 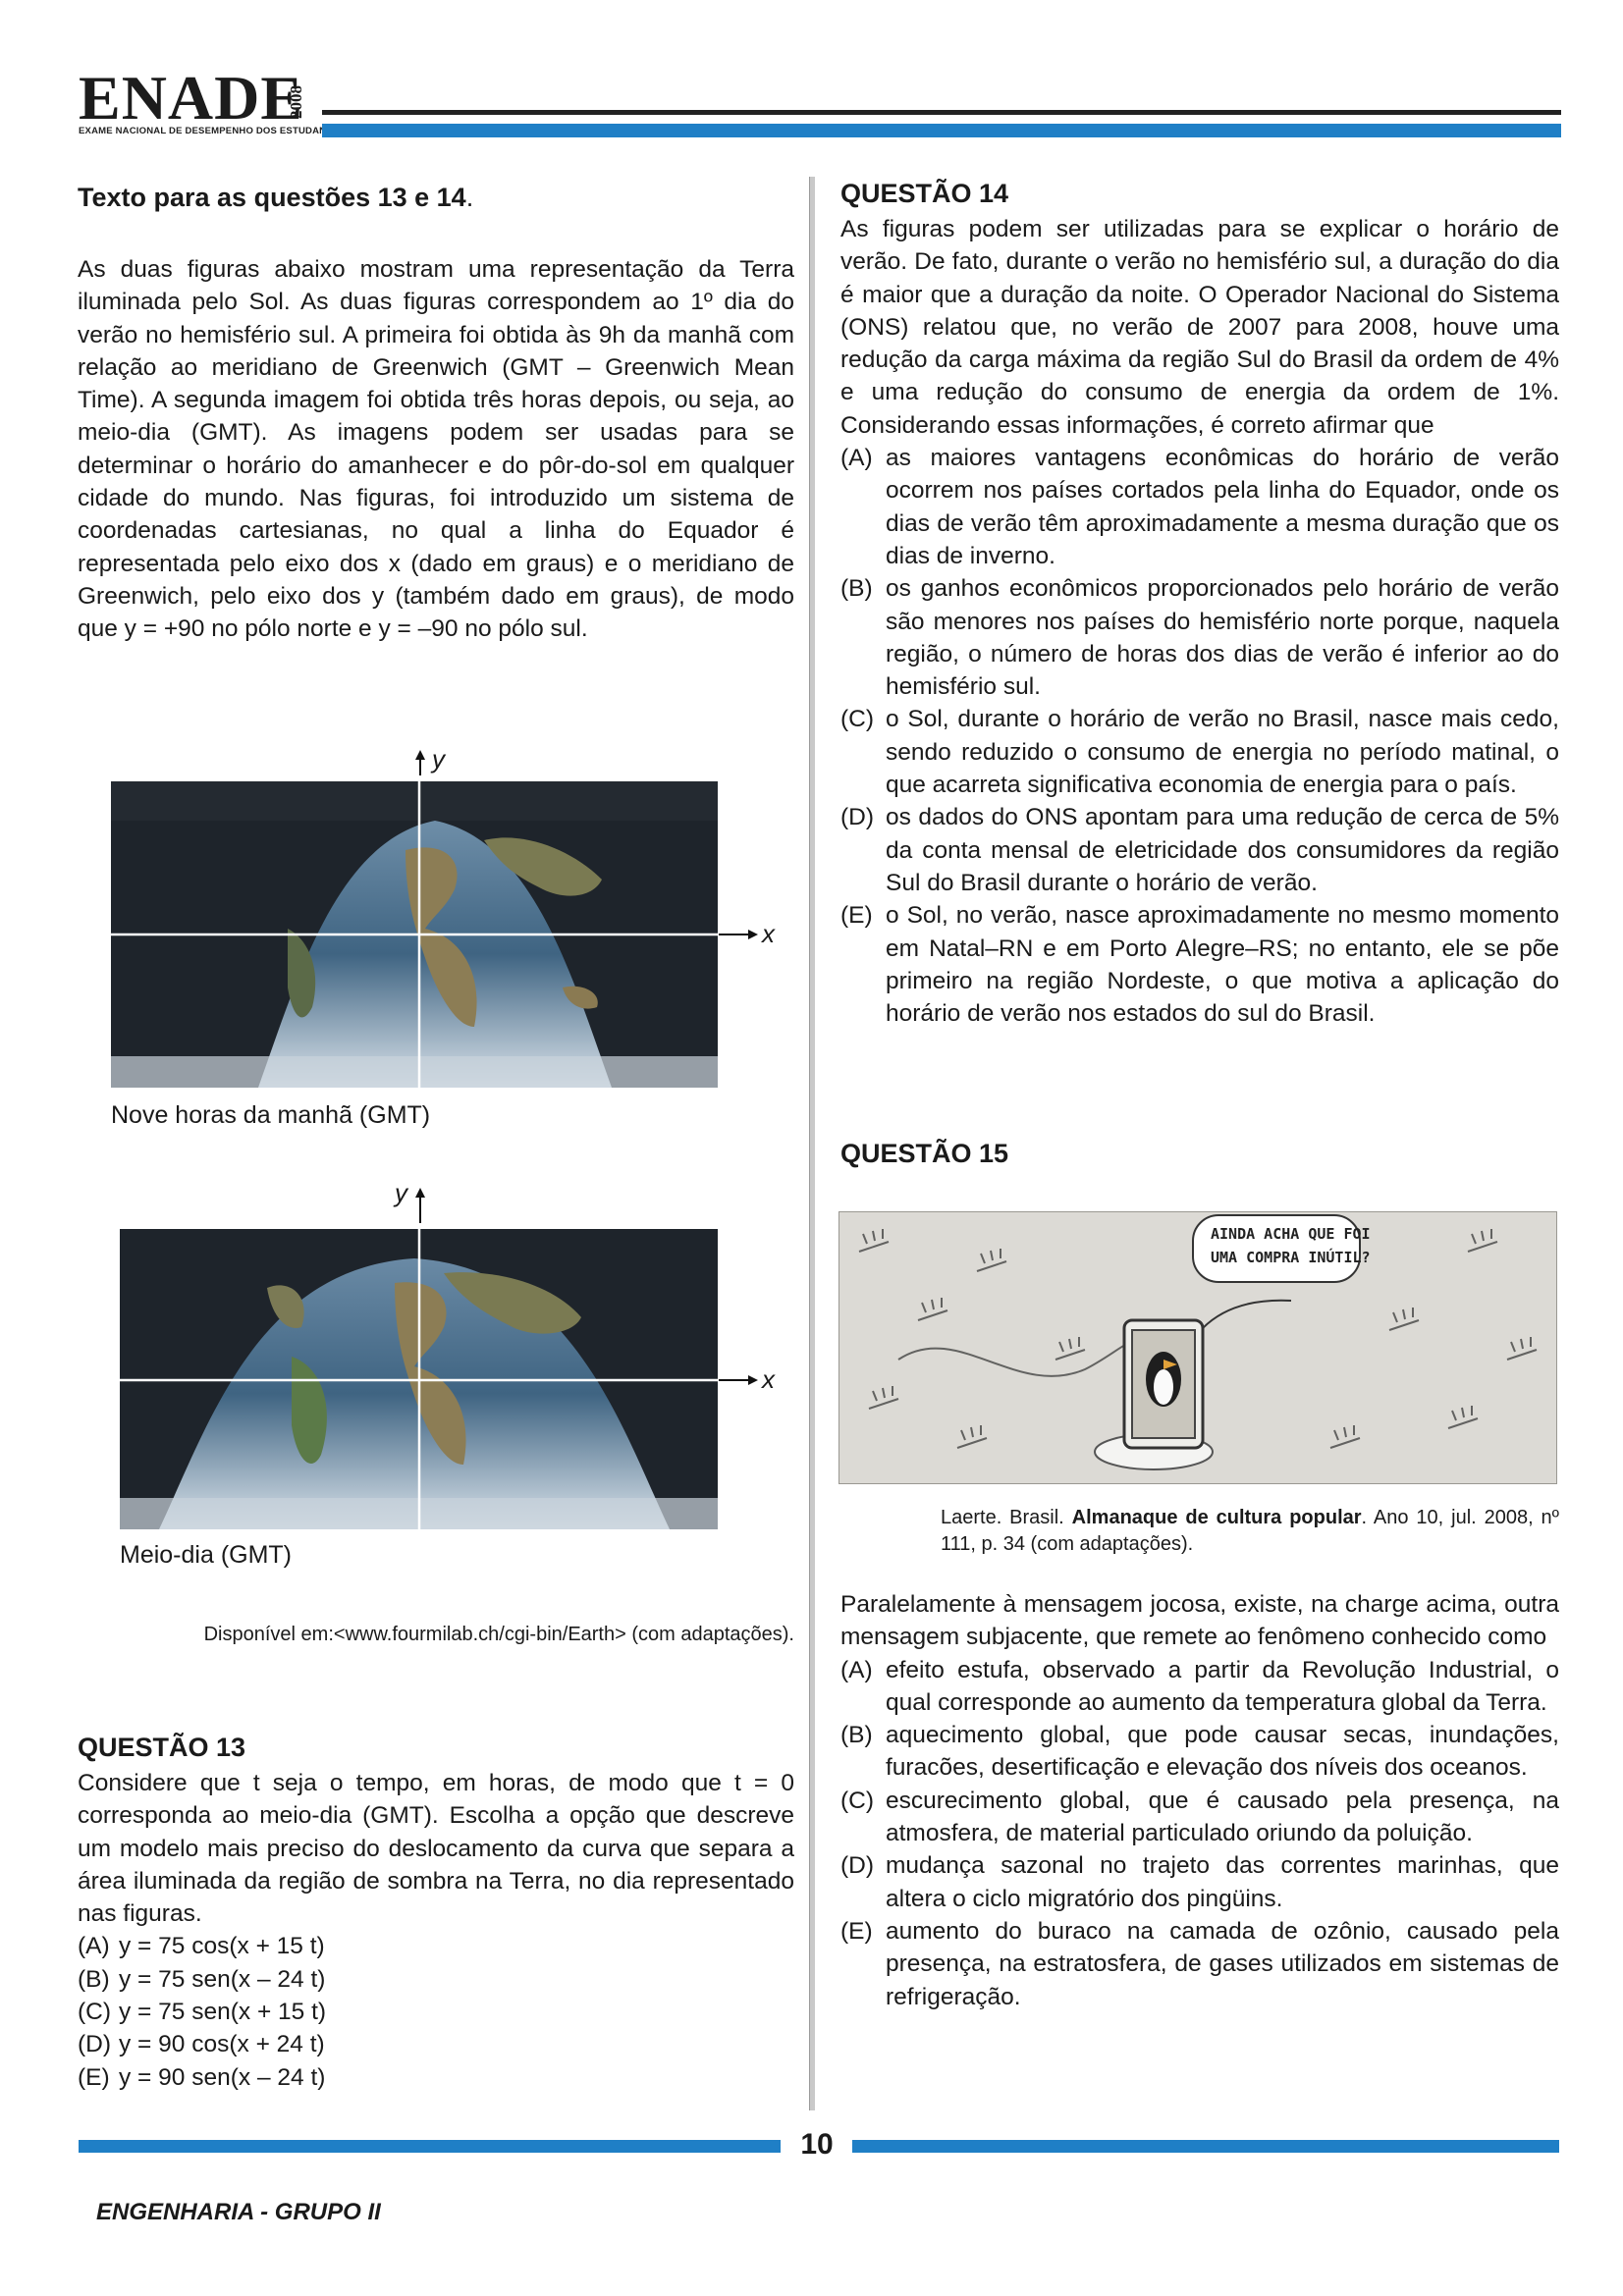 I want to click on q14-option-b-label: (B), so click(x=856, y=589).